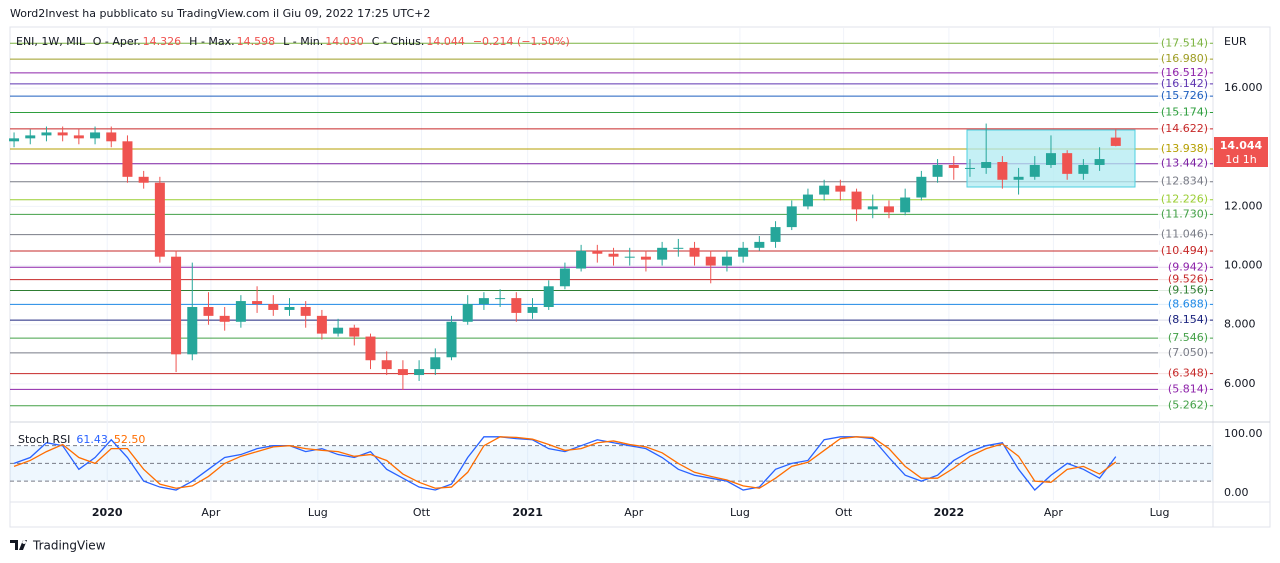 This screenshot has width=1280, height=563. I want to click on logo-mark, so click(18, 545).